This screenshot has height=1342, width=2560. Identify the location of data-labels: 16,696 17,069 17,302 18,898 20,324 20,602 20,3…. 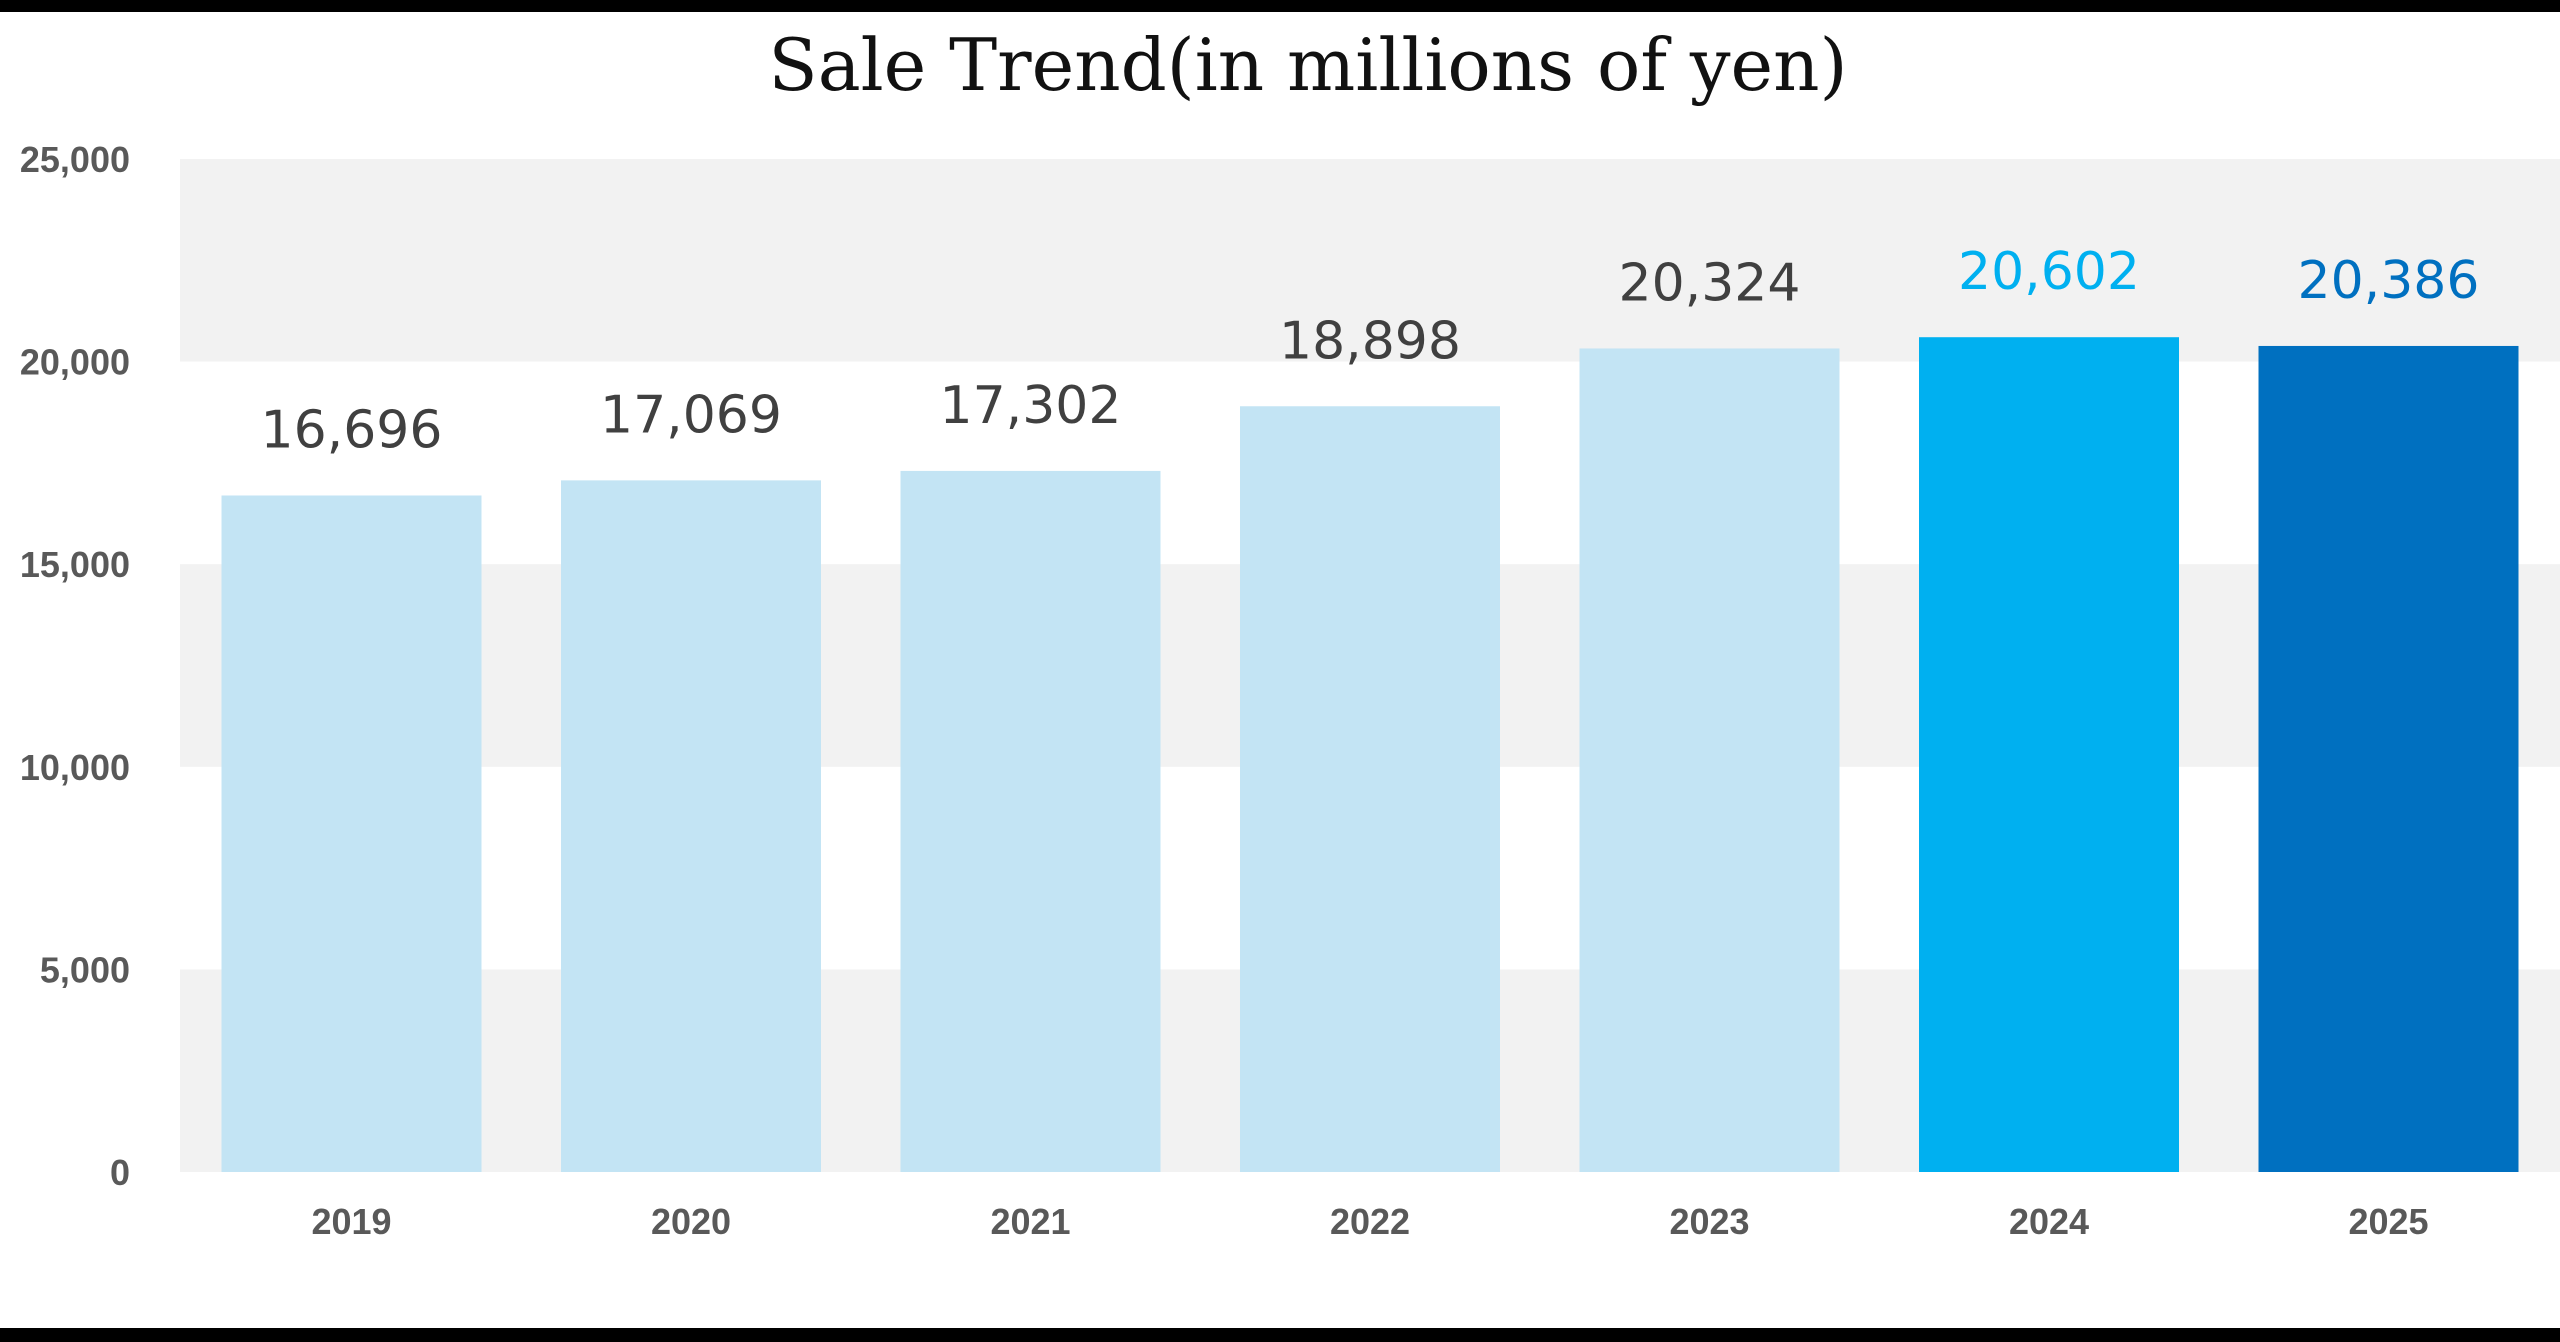
(1370, 351).